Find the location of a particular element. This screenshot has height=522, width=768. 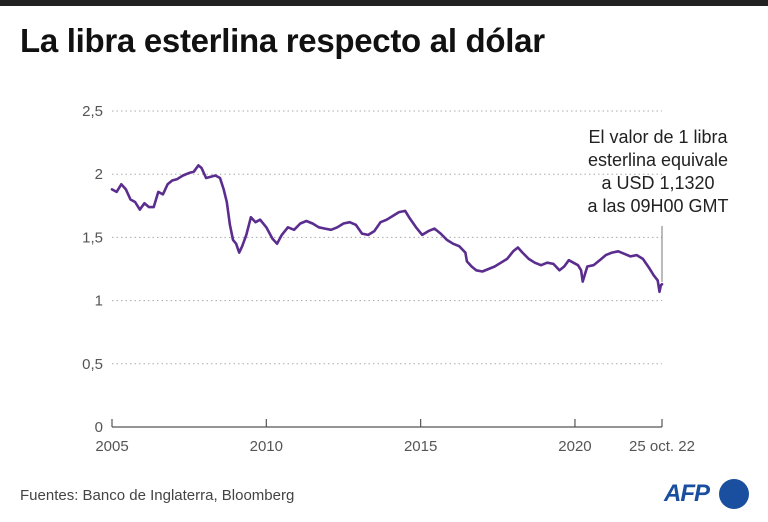

x-axis is located at coordinates (387, 423).